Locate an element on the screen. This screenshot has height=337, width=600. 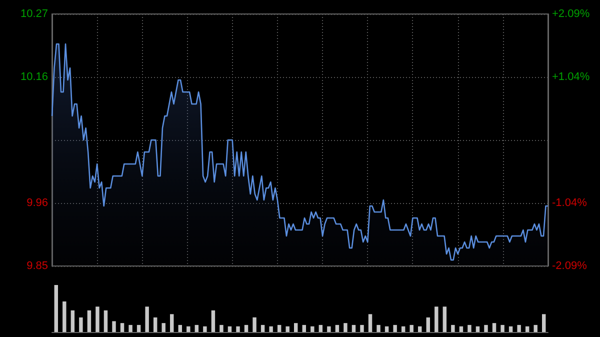
y2-tick-label: -1.04% is located at coordinates (570, 203).